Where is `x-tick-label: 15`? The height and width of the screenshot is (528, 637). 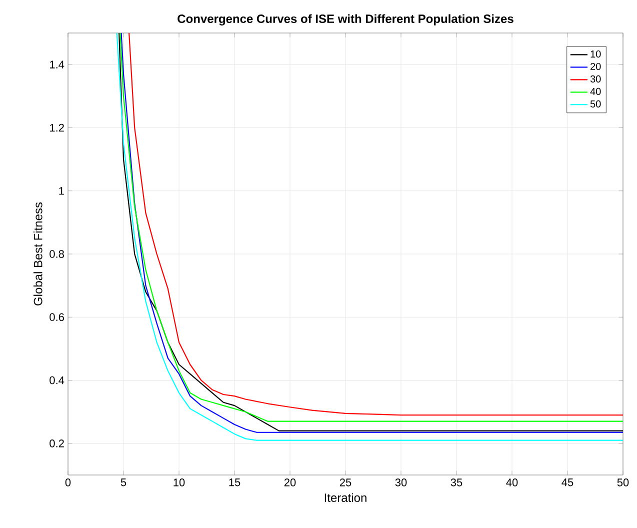
x-tick-label: 15 is located at coordinates (234, 482).